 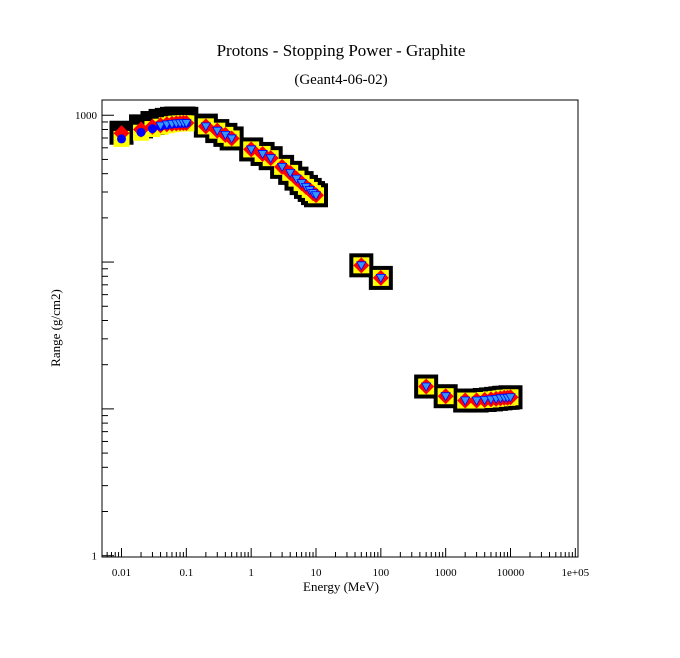 What do you see at coordinates (86, 116) in the screenshot?
I see `y-tick-label: 1000` at bounding box center [86, 116].